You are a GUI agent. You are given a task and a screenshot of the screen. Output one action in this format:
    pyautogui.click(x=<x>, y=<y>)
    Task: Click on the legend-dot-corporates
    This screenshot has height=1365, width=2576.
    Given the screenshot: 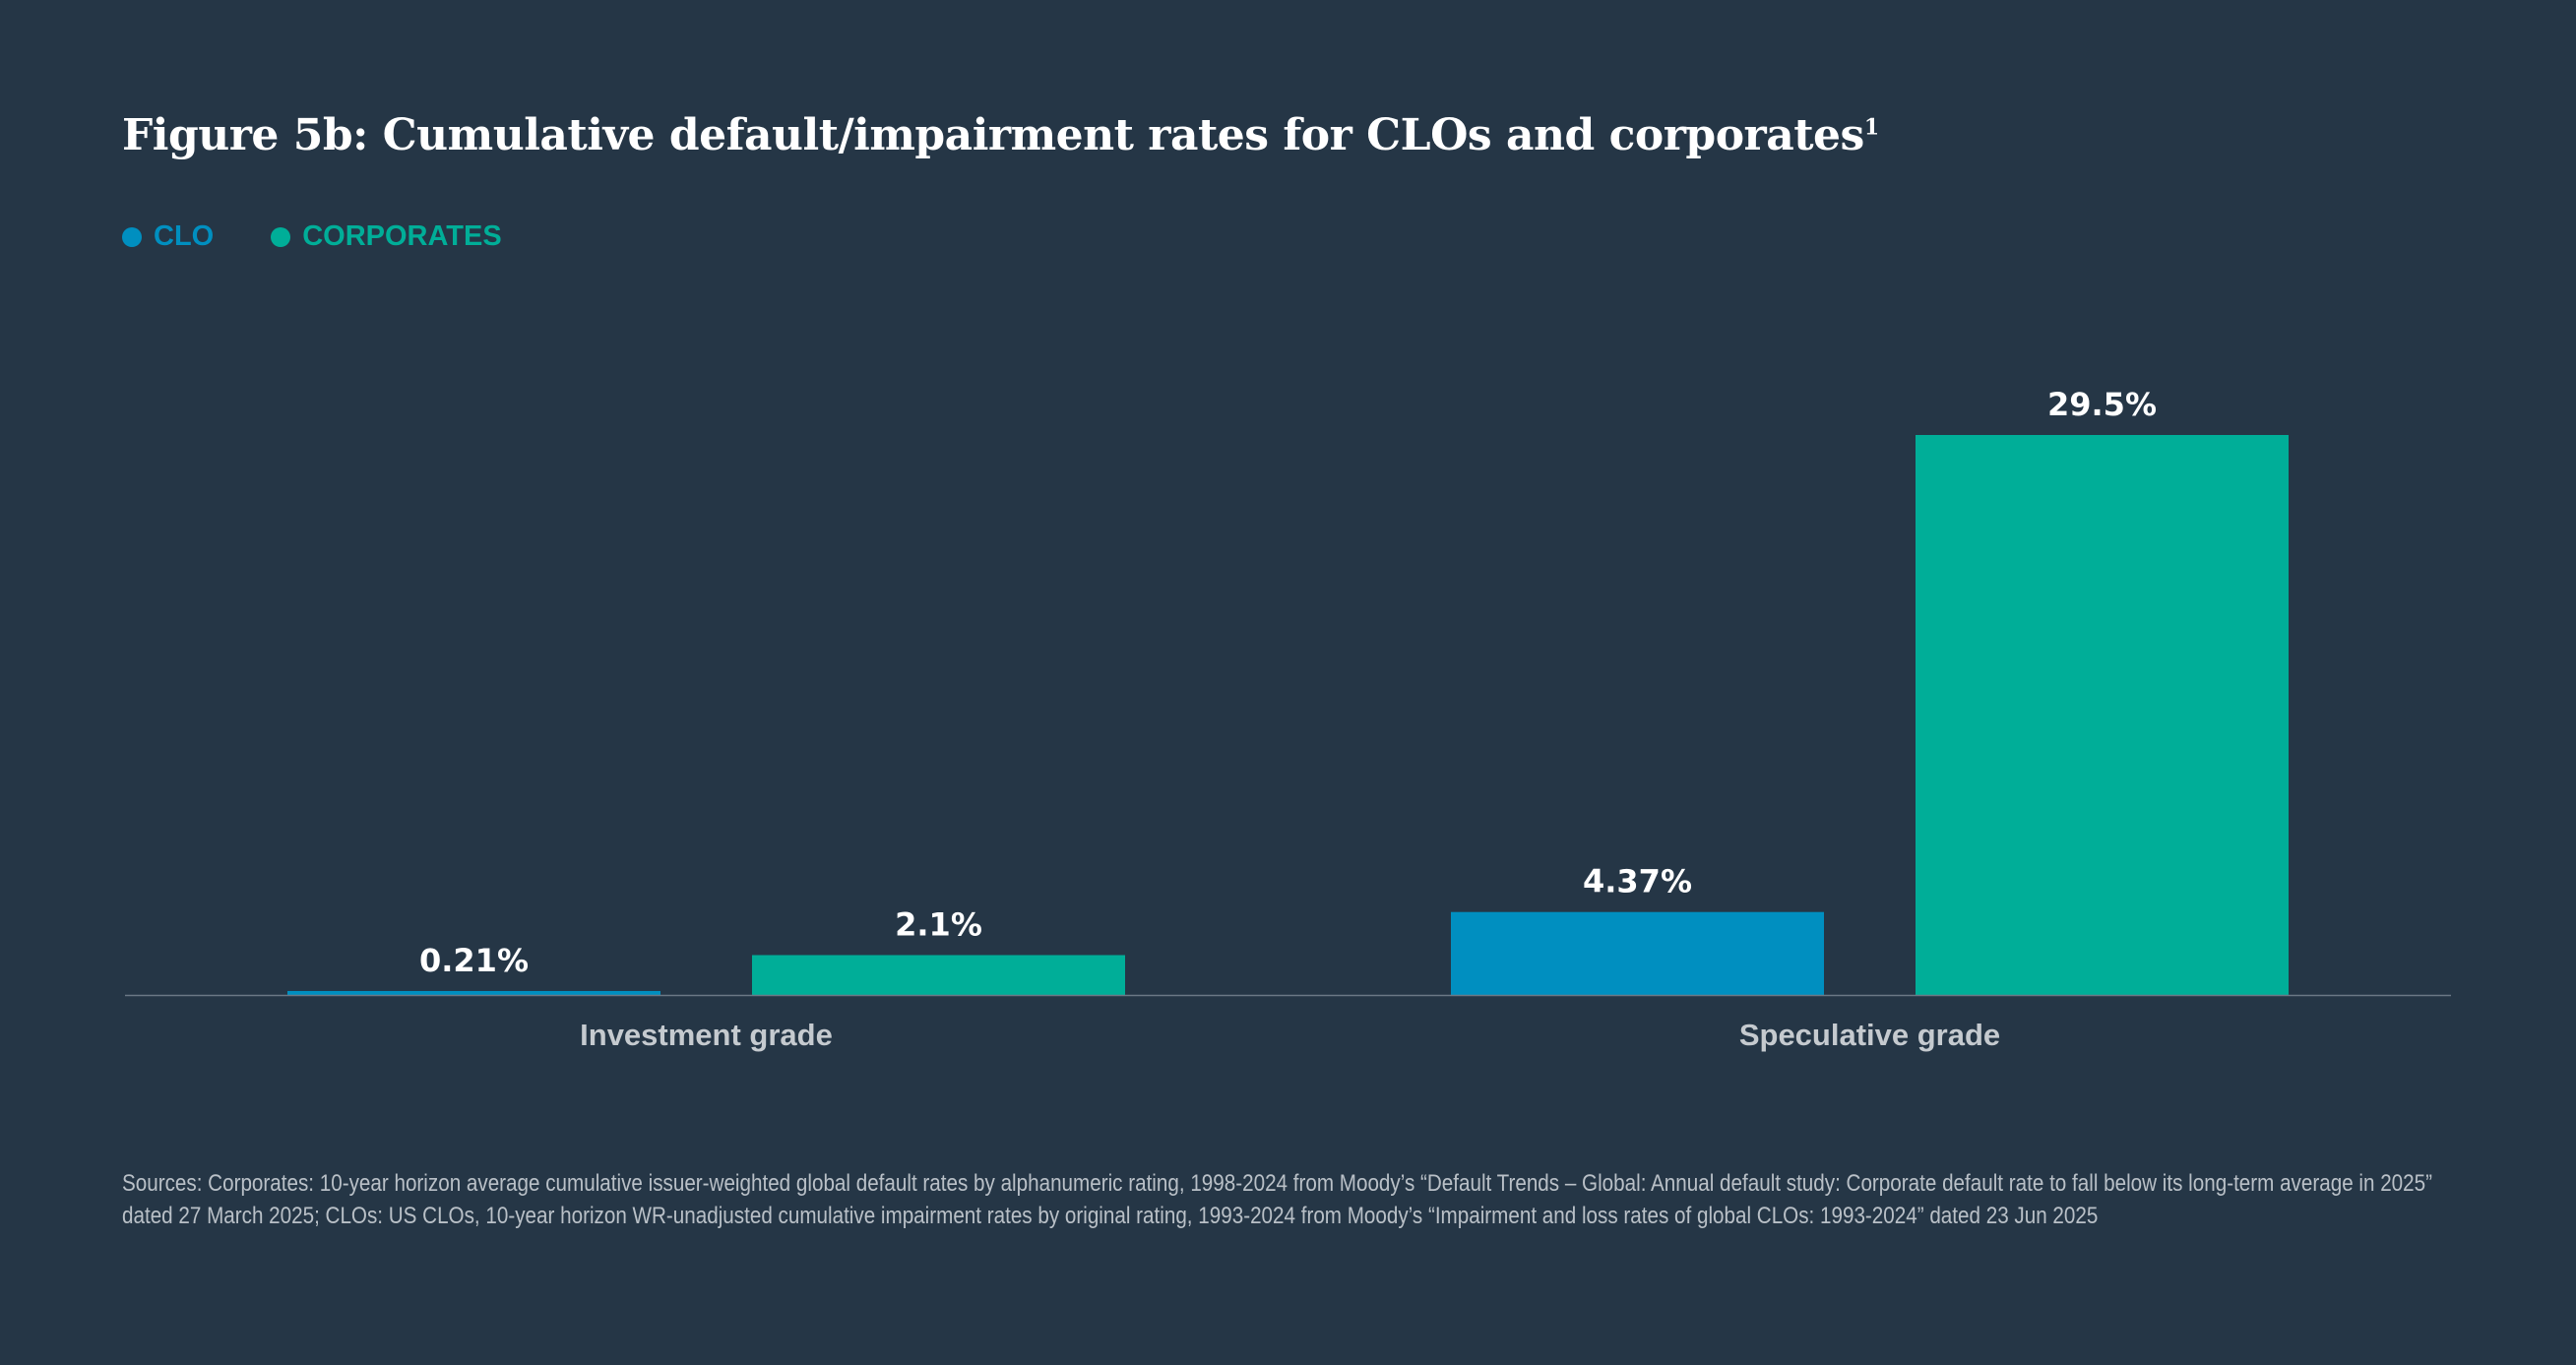 What is the action you would take?
    pyautogui.click(x=281, y=236)
    